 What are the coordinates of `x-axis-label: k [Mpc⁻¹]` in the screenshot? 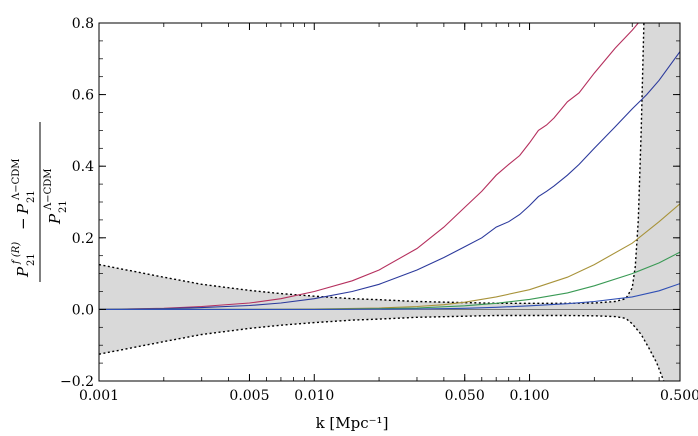 It's located at (352, 423).